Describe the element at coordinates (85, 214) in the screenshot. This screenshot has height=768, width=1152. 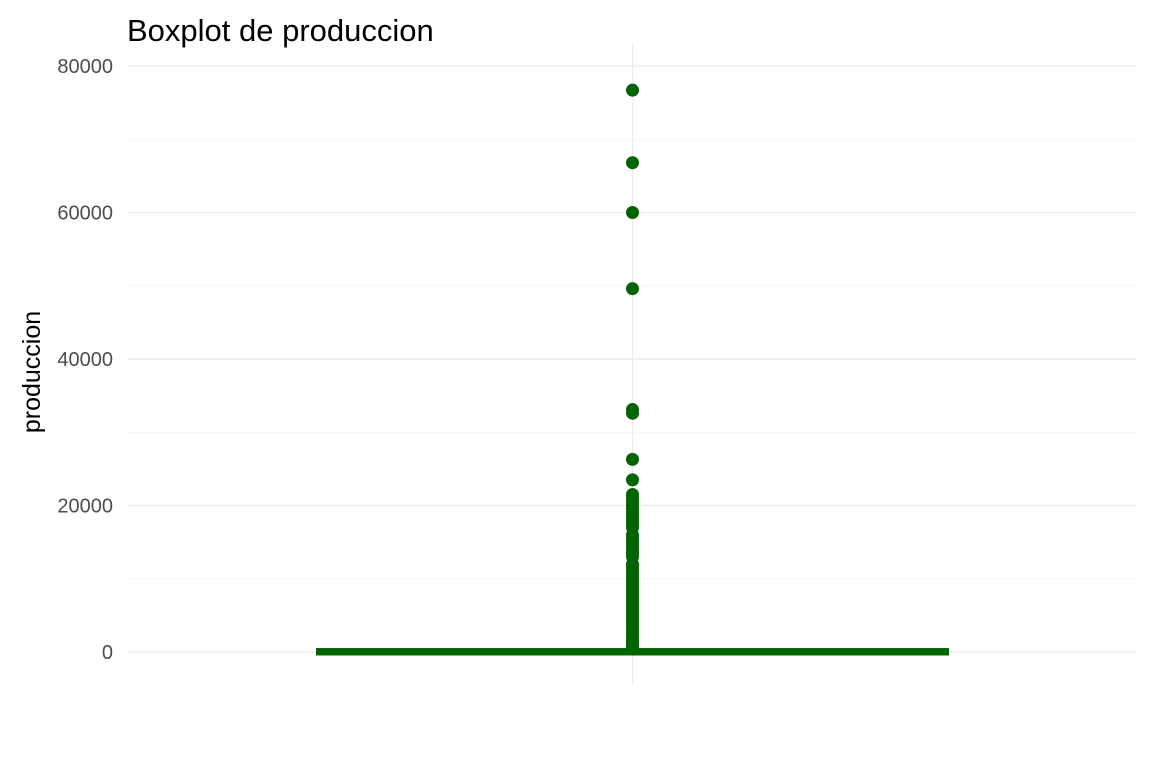
I see `y-tick-label: 60000` at that location.